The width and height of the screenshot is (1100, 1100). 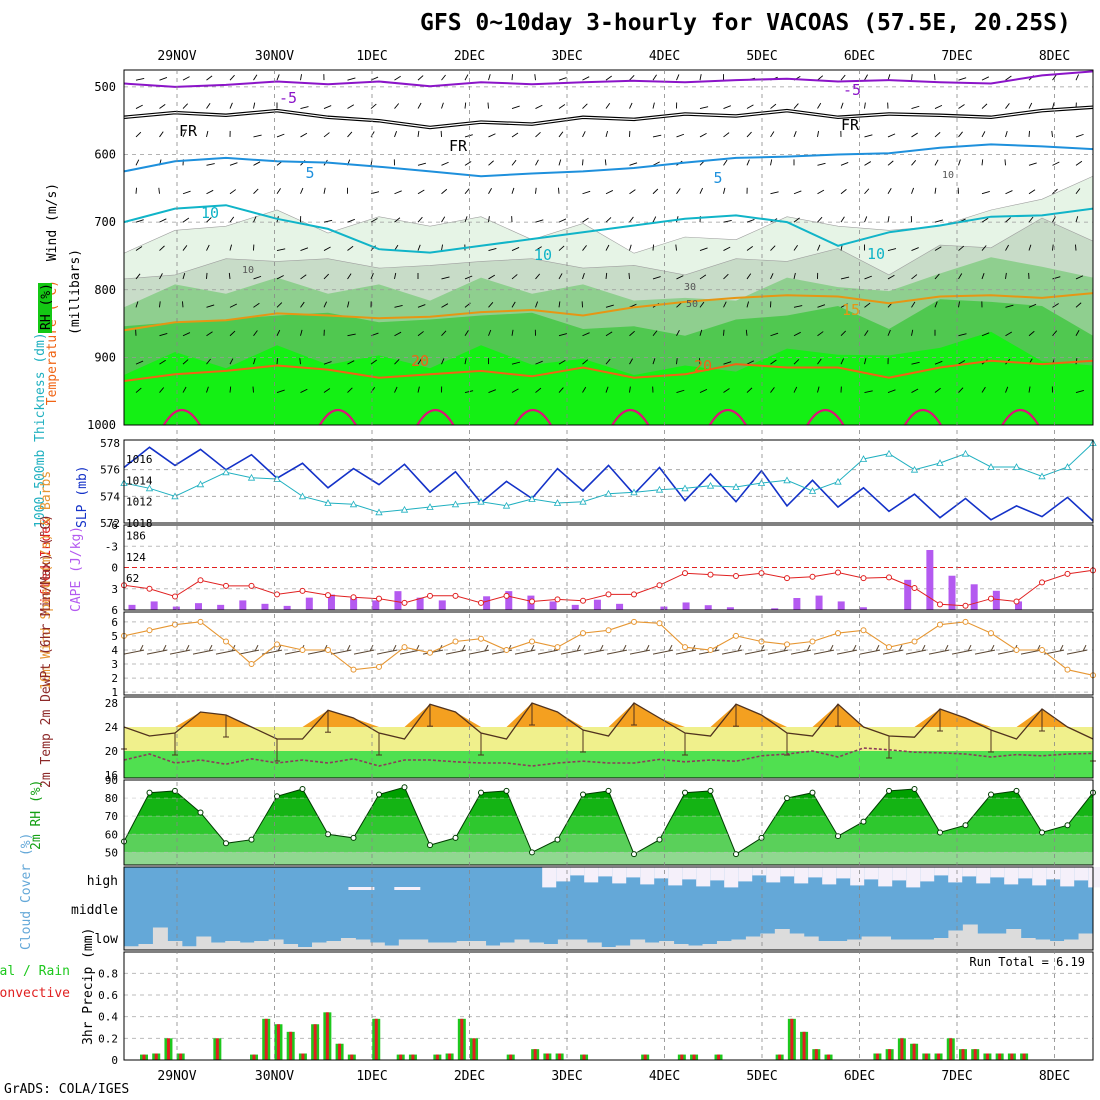 What do you see at coordinates (114, 610) in the screenshot?
I see `y-tick-li: 6` at bounding box center [114, 610].